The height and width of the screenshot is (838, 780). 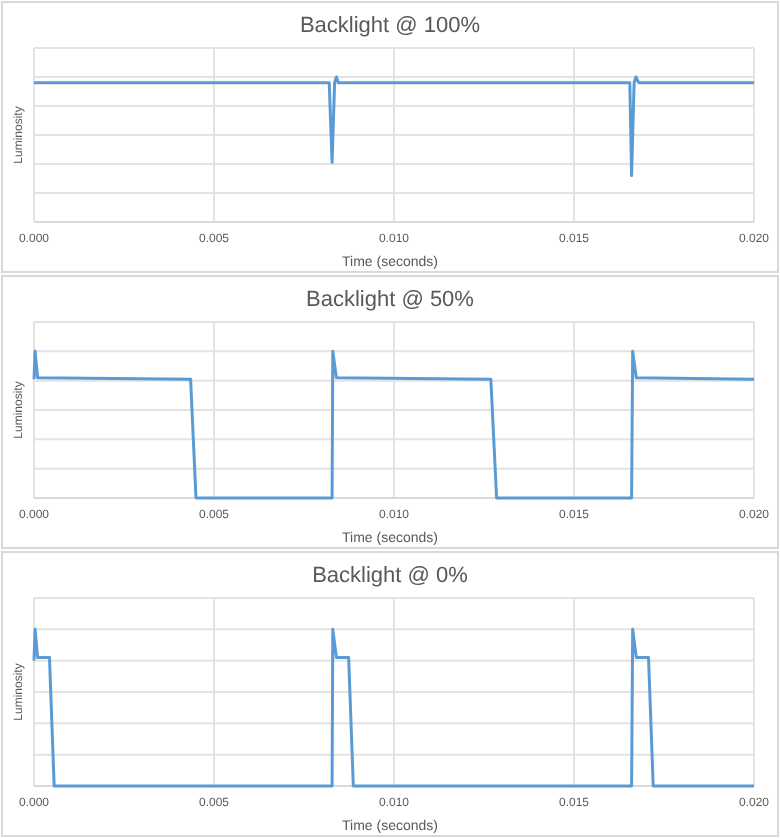 I want to click on chart-title: Backlight @ 0%, so click(x=390, y=576).